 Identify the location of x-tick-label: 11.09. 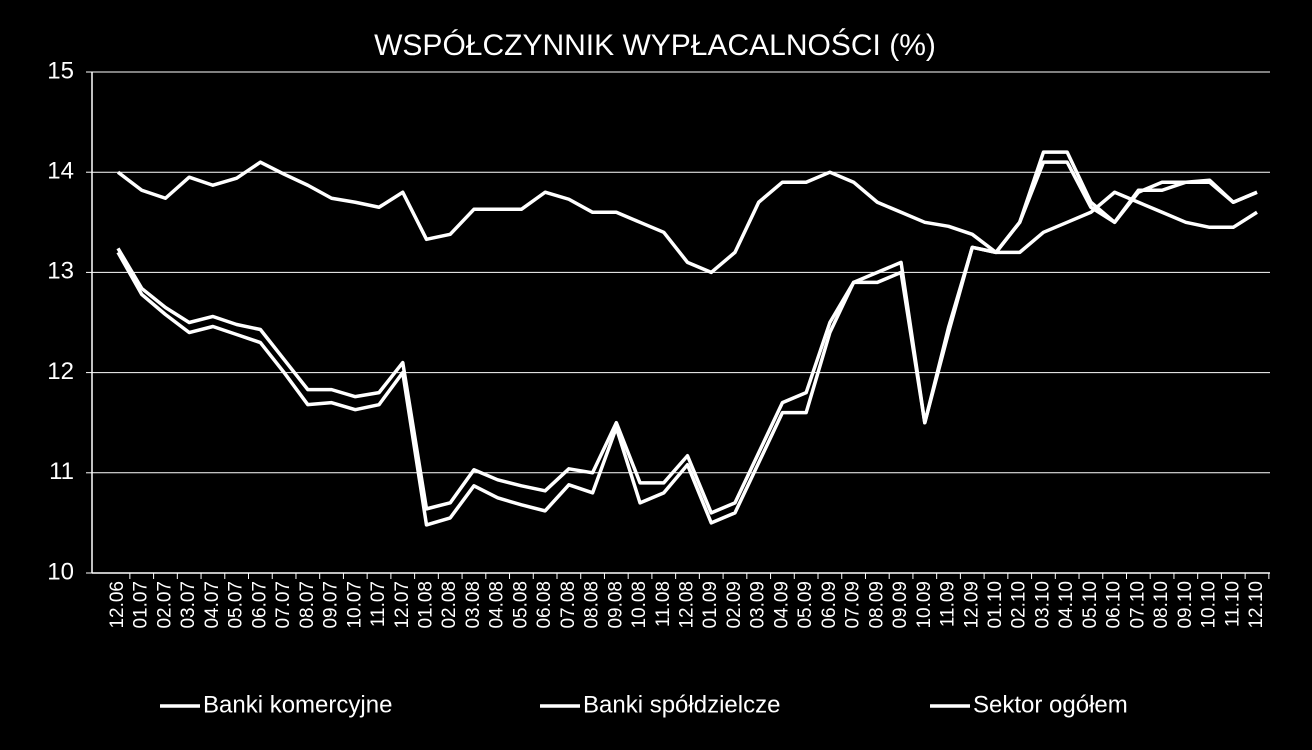
(948, 604).